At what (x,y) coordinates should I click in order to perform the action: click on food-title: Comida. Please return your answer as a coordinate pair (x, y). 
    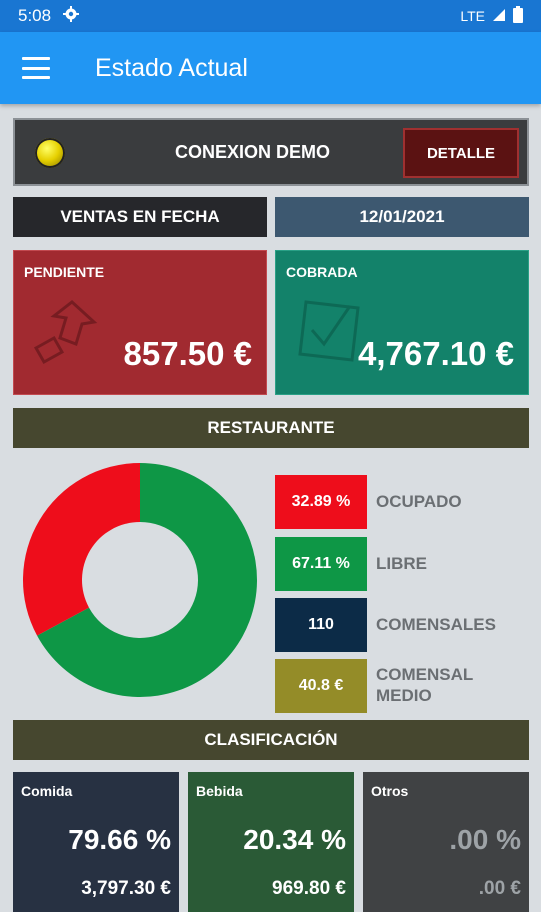
    Looking at the image, I should click on (47, 791).